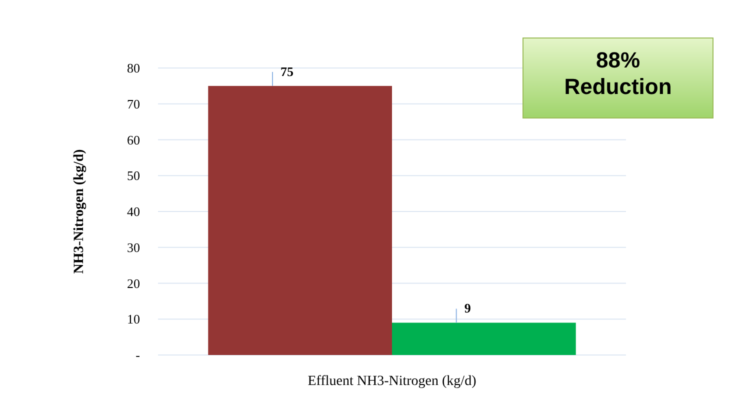  Describe the element at coordinates (133, 319) in the screenshot. I see `y-tick-label: 10` at that location.